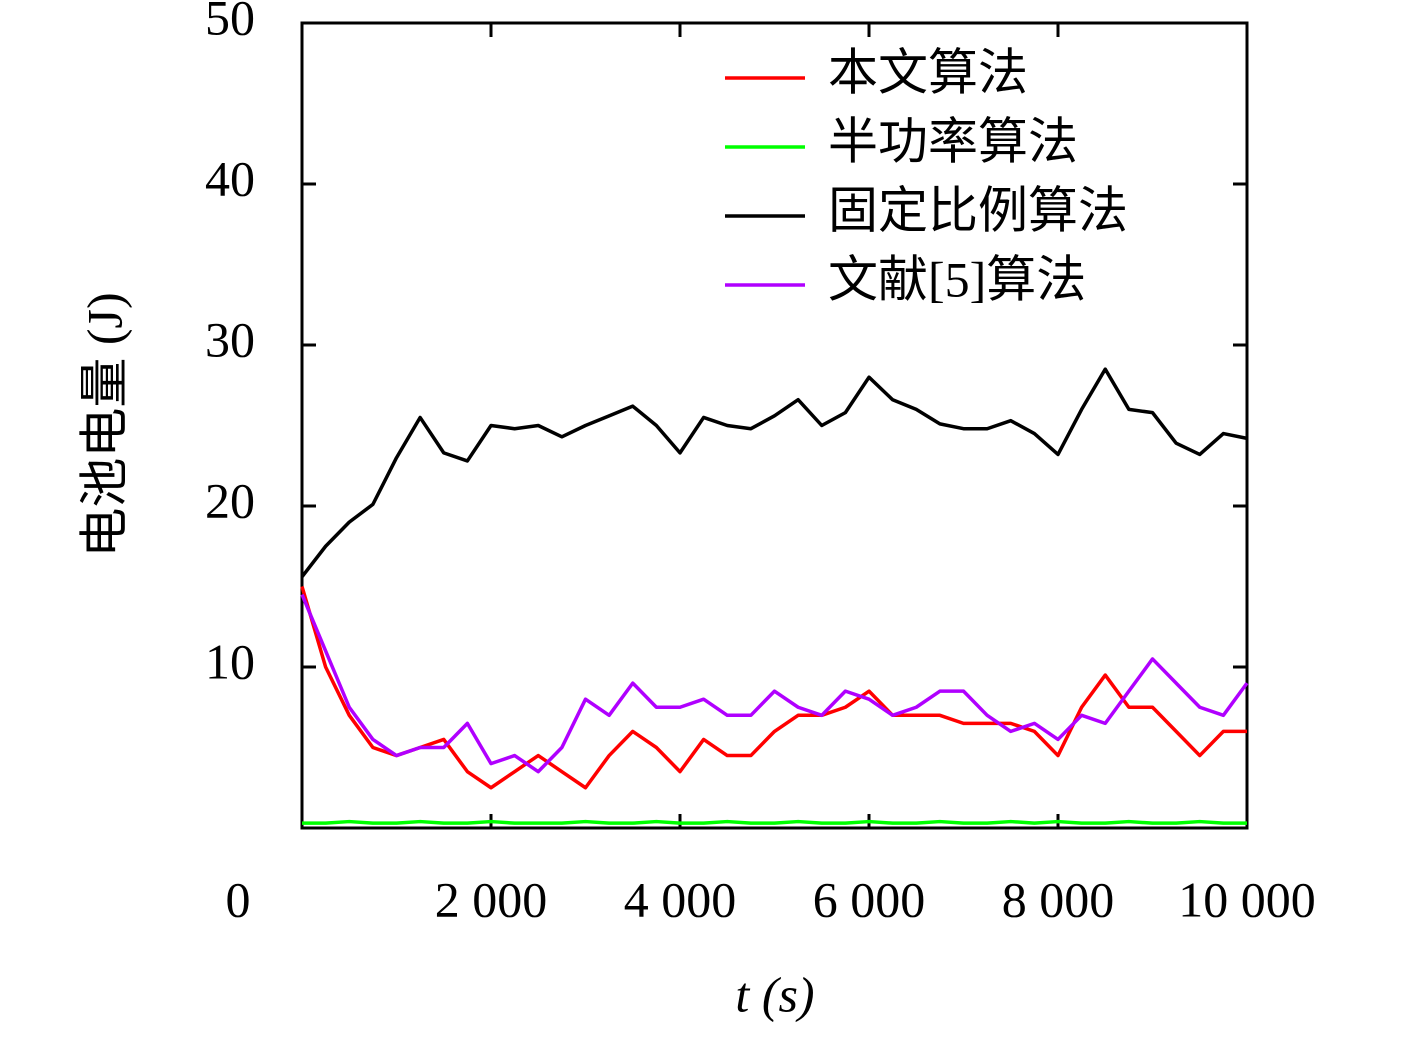 This screenshot has height=1044, width=1417. I want to click on legend-label: 半功率算法, so click(953, 141).